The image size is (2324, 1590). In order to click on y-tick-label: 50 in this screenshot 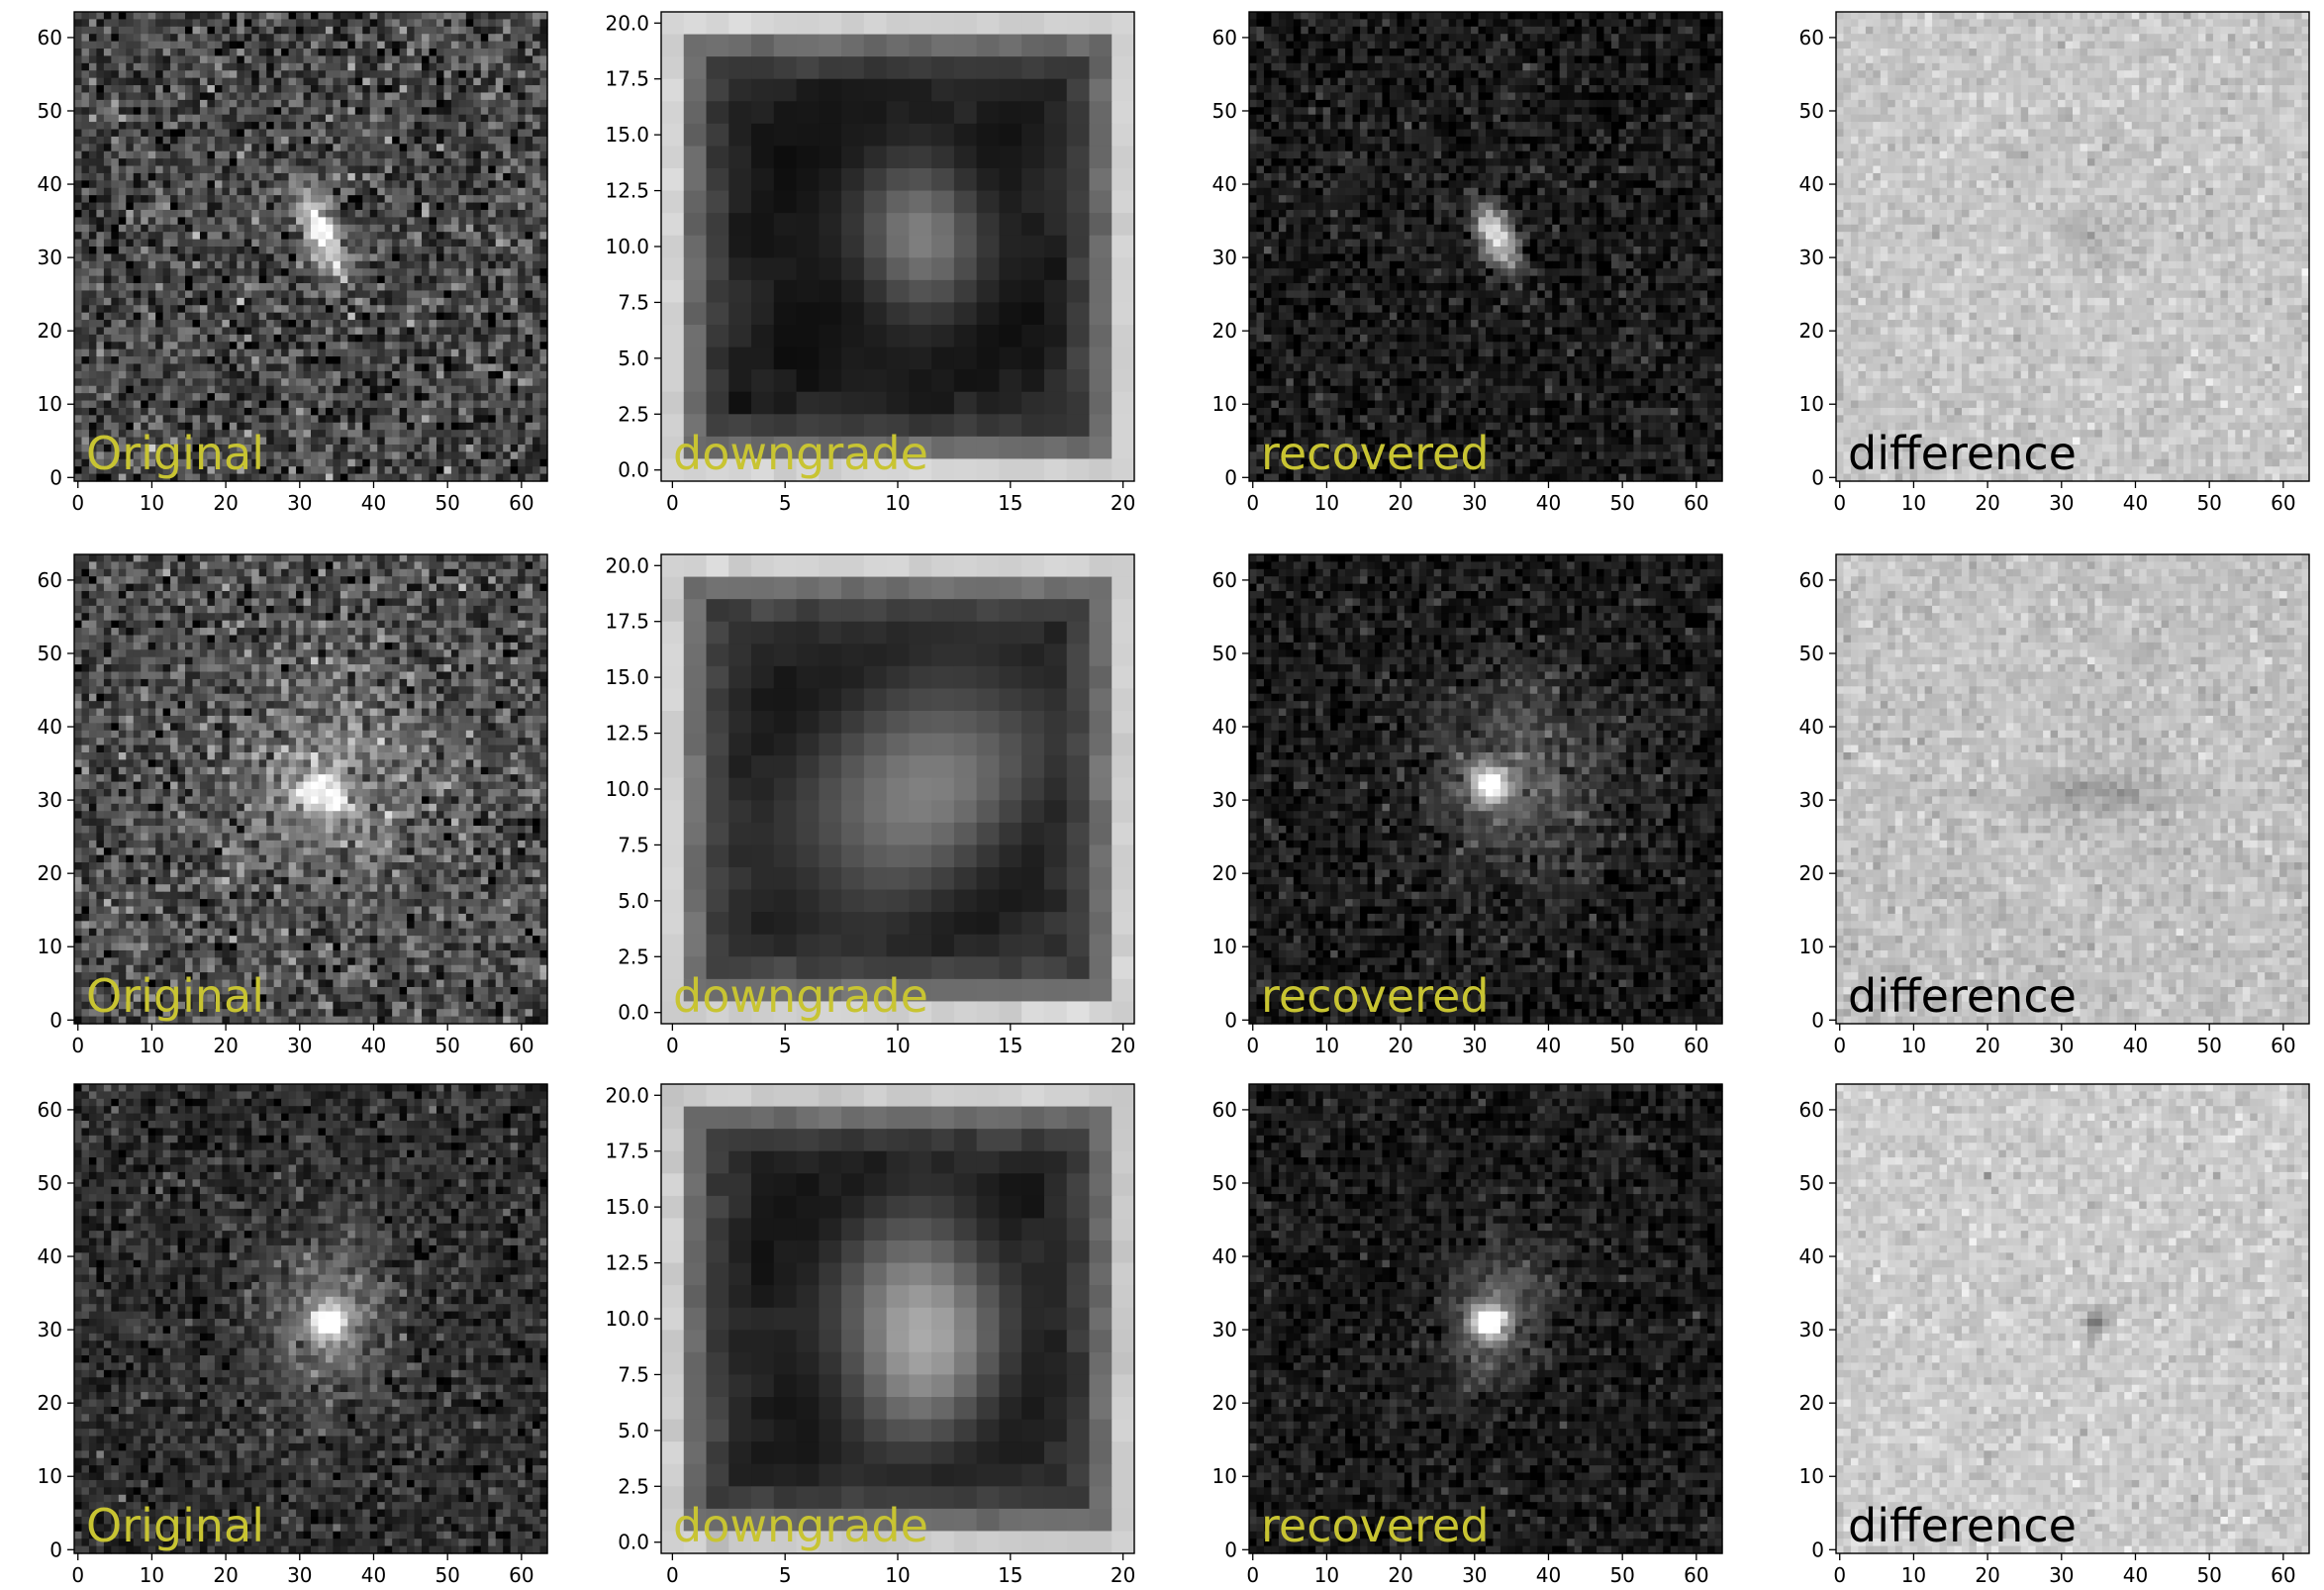, I will do `click(50, 111)`.